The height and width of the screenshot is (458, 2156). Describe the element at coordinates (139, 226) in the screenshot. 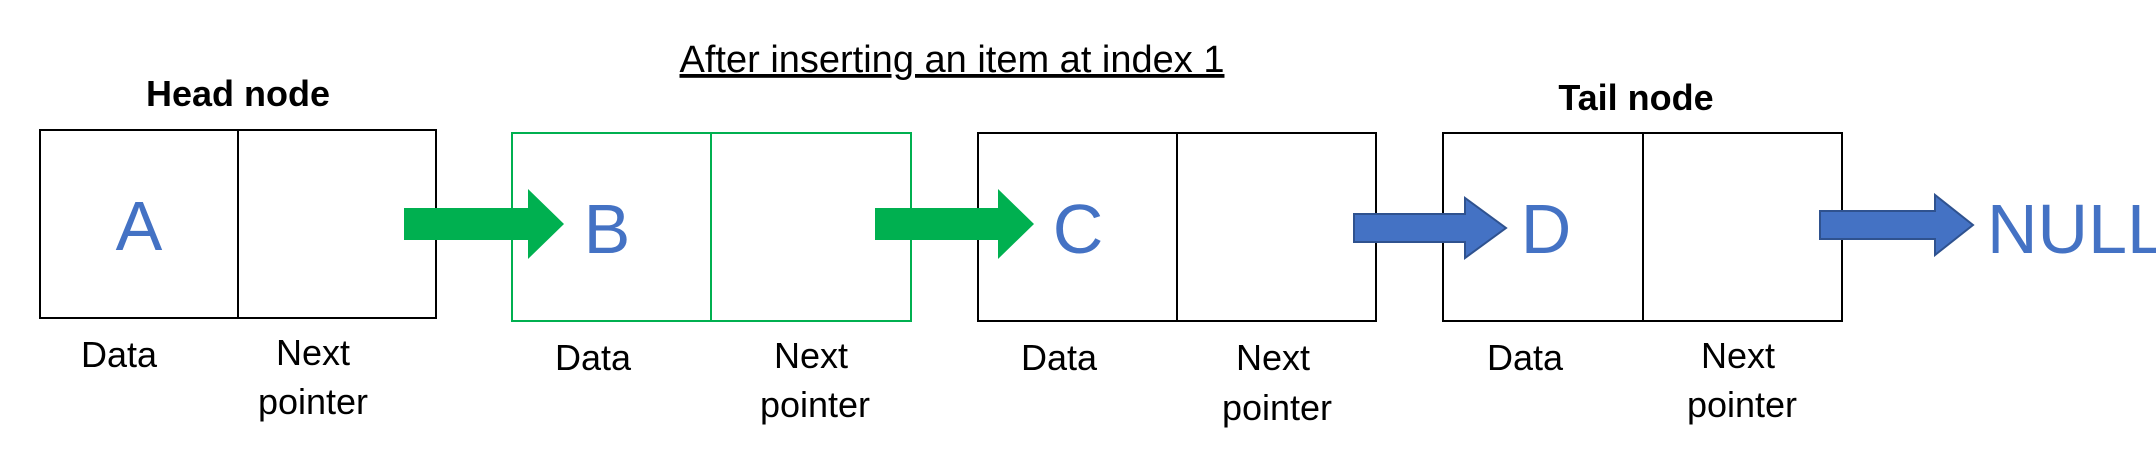

I see `node-a-value: A` at that location.